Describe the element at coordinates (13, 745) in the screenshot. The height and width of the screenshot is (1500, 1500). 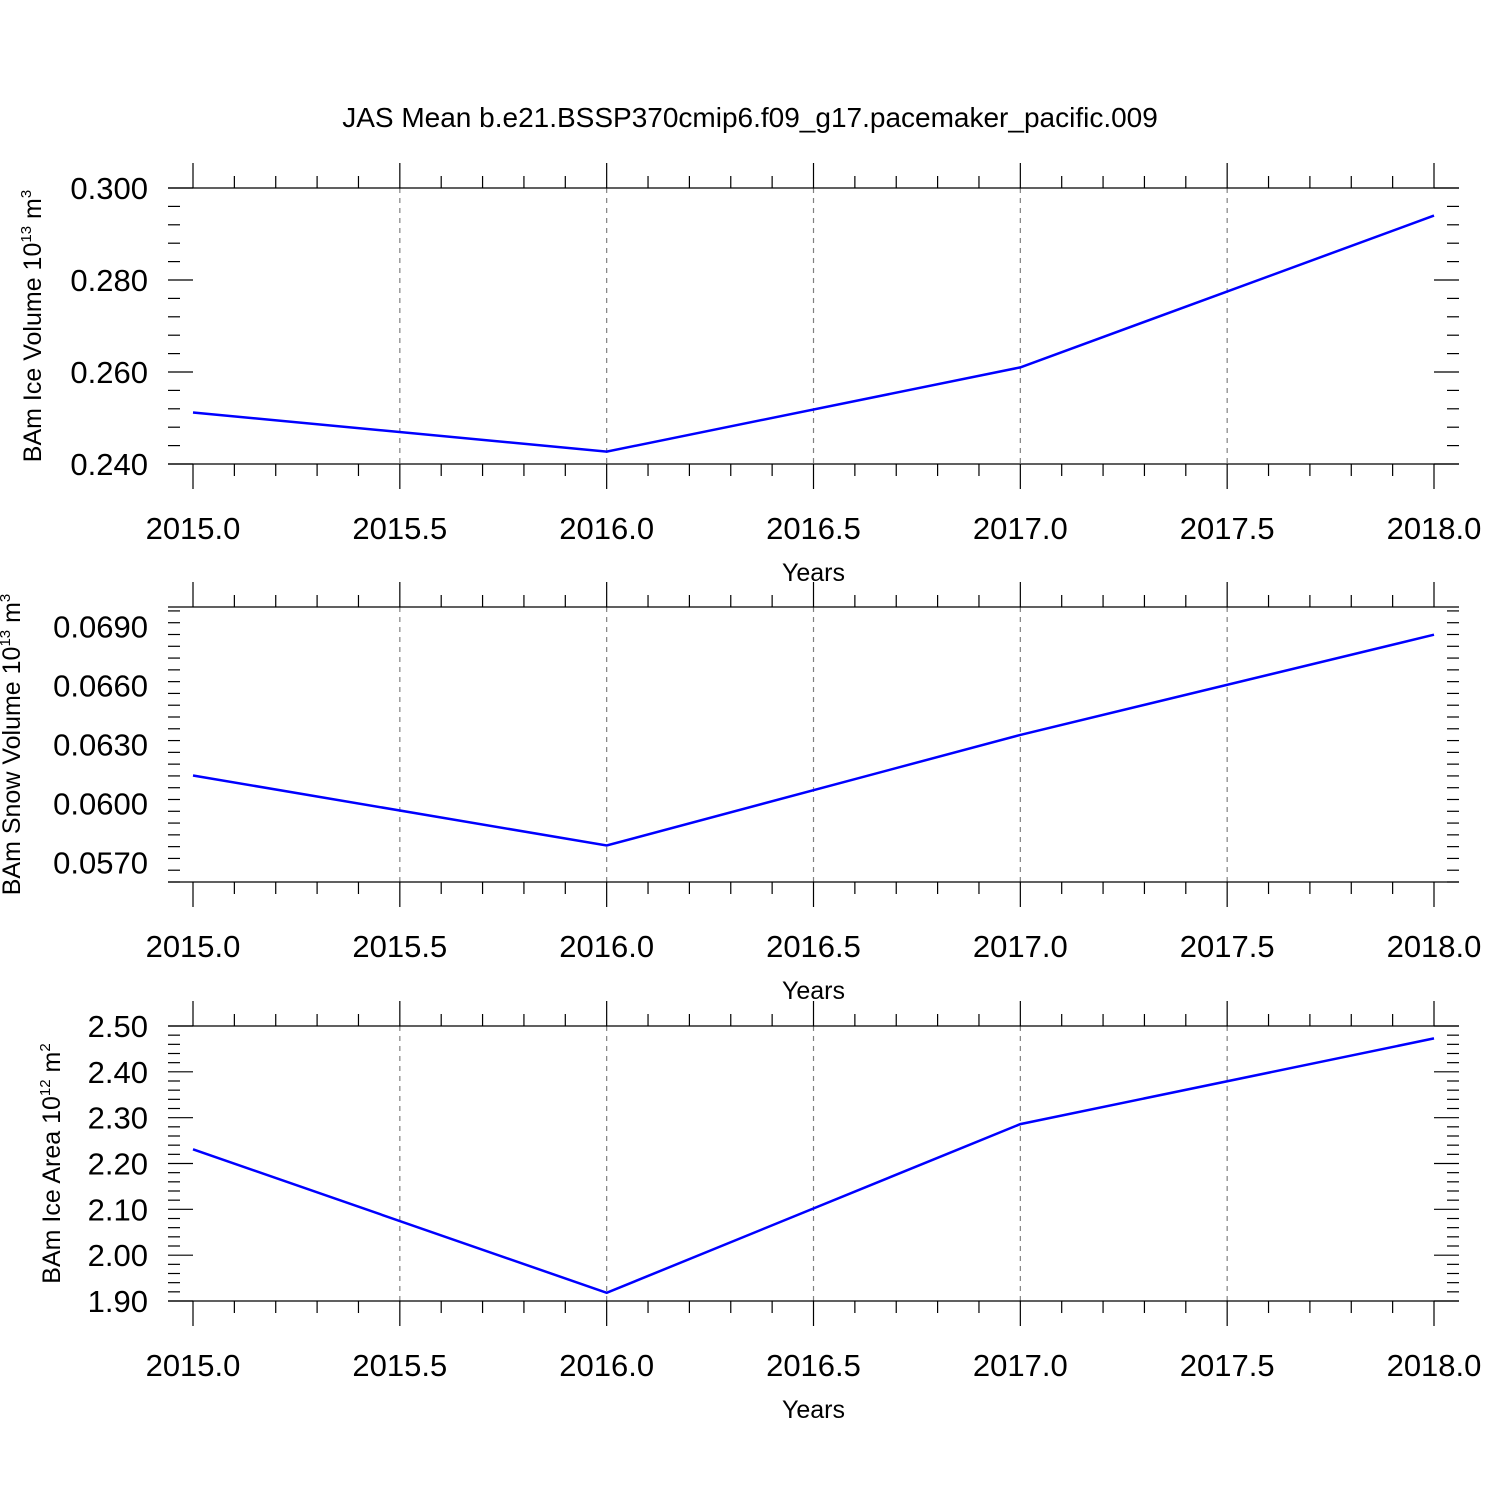
I see `y-axis-label: BAm Snow Volume 1013 m3` at that location.